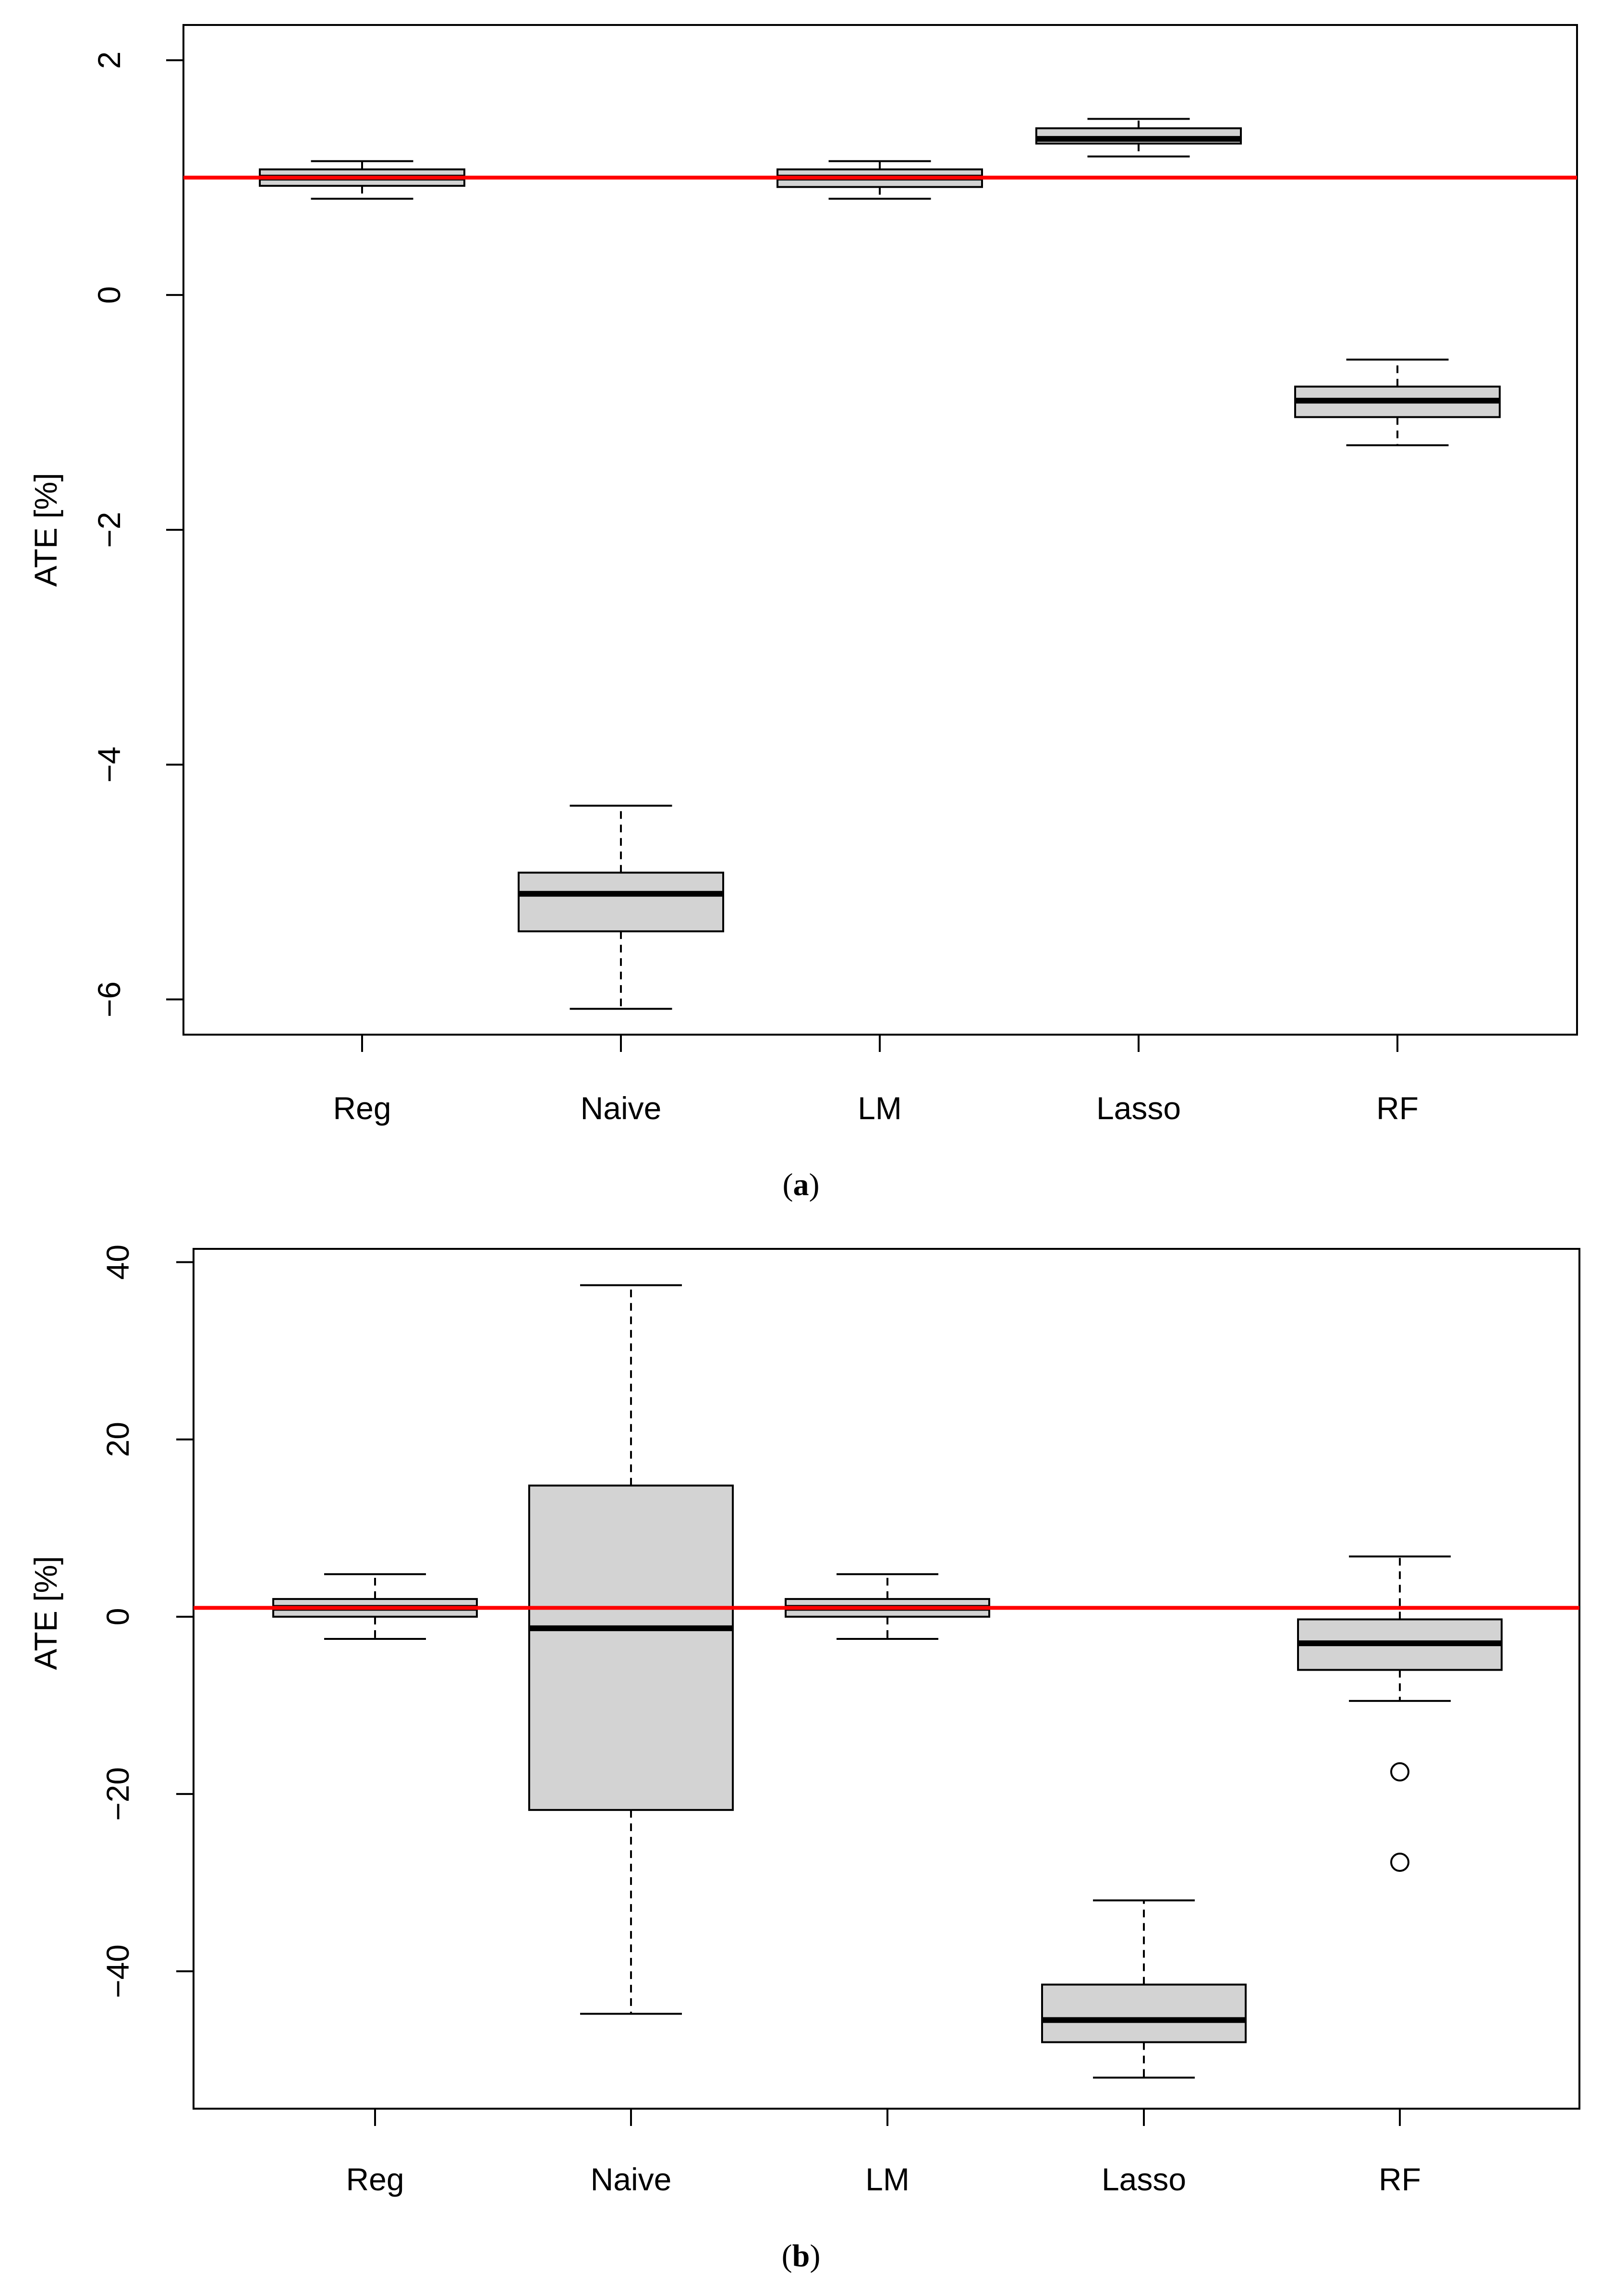  I want to click on panel-caption-letter: b, so click(801, 2255).